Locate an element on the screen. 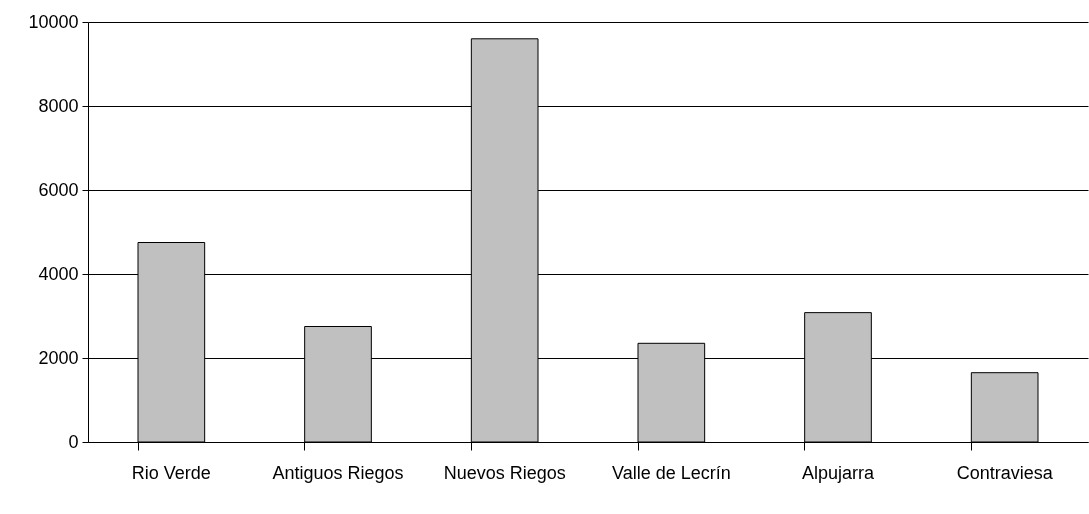 This screenshot has height=514, width=1089. x-tick-label: Nuevos Riegos is located at coordinates (504, 472).